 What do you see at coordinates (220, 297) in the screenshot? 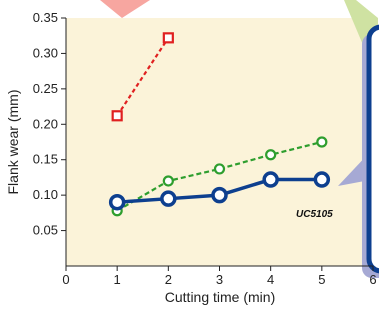
I see `x-axis-title: Cutting time (min)` at bounding box center [220, 297].